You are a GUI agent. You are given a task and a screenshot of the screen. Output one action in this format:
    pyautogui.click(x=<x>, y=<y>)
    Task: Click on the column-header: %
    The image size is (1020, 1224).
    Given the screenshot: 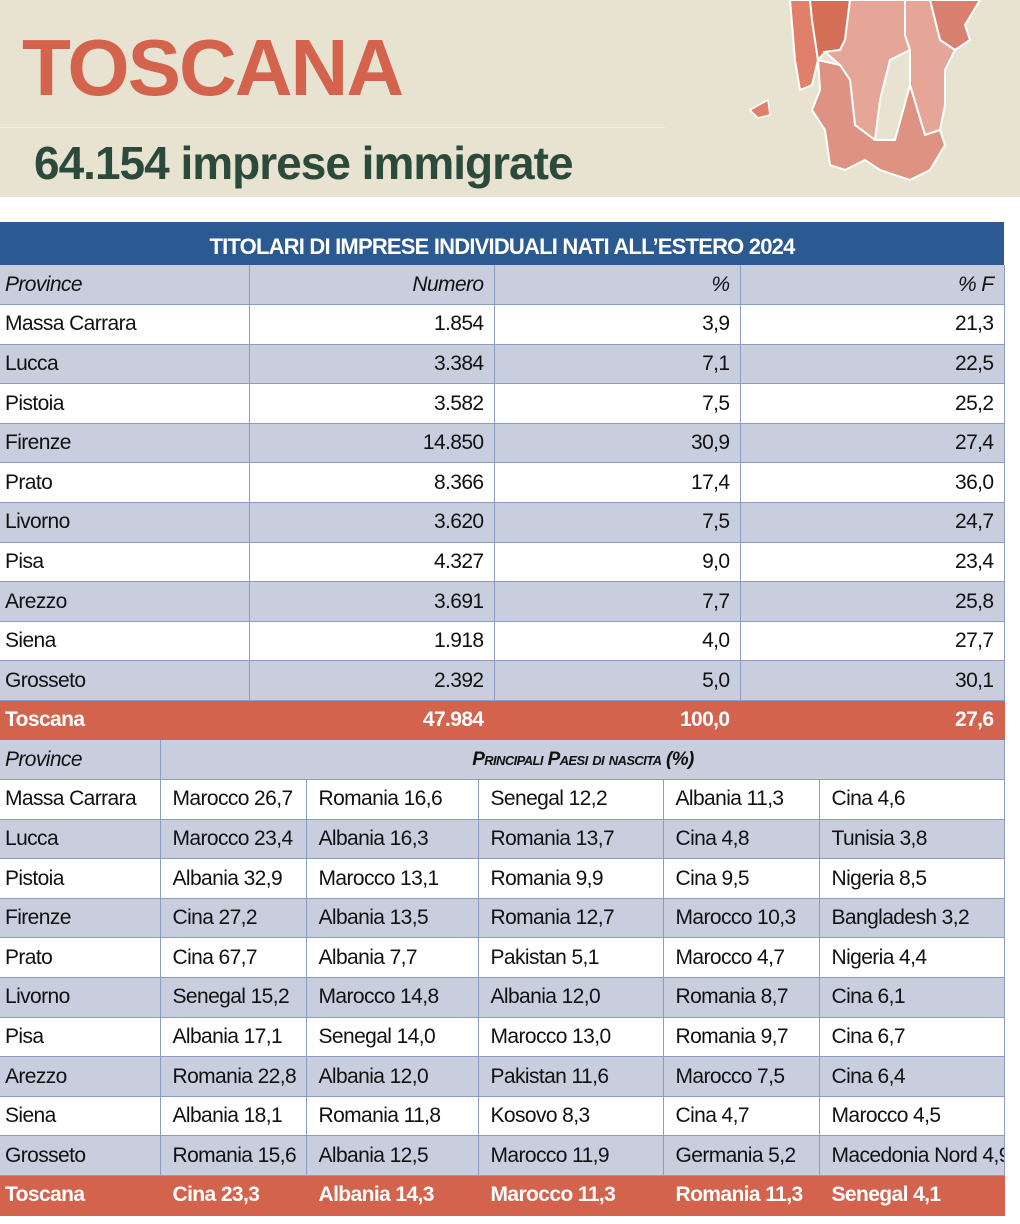 What is the action you would take?
    pyautogui.click(x=617, y=285)
    